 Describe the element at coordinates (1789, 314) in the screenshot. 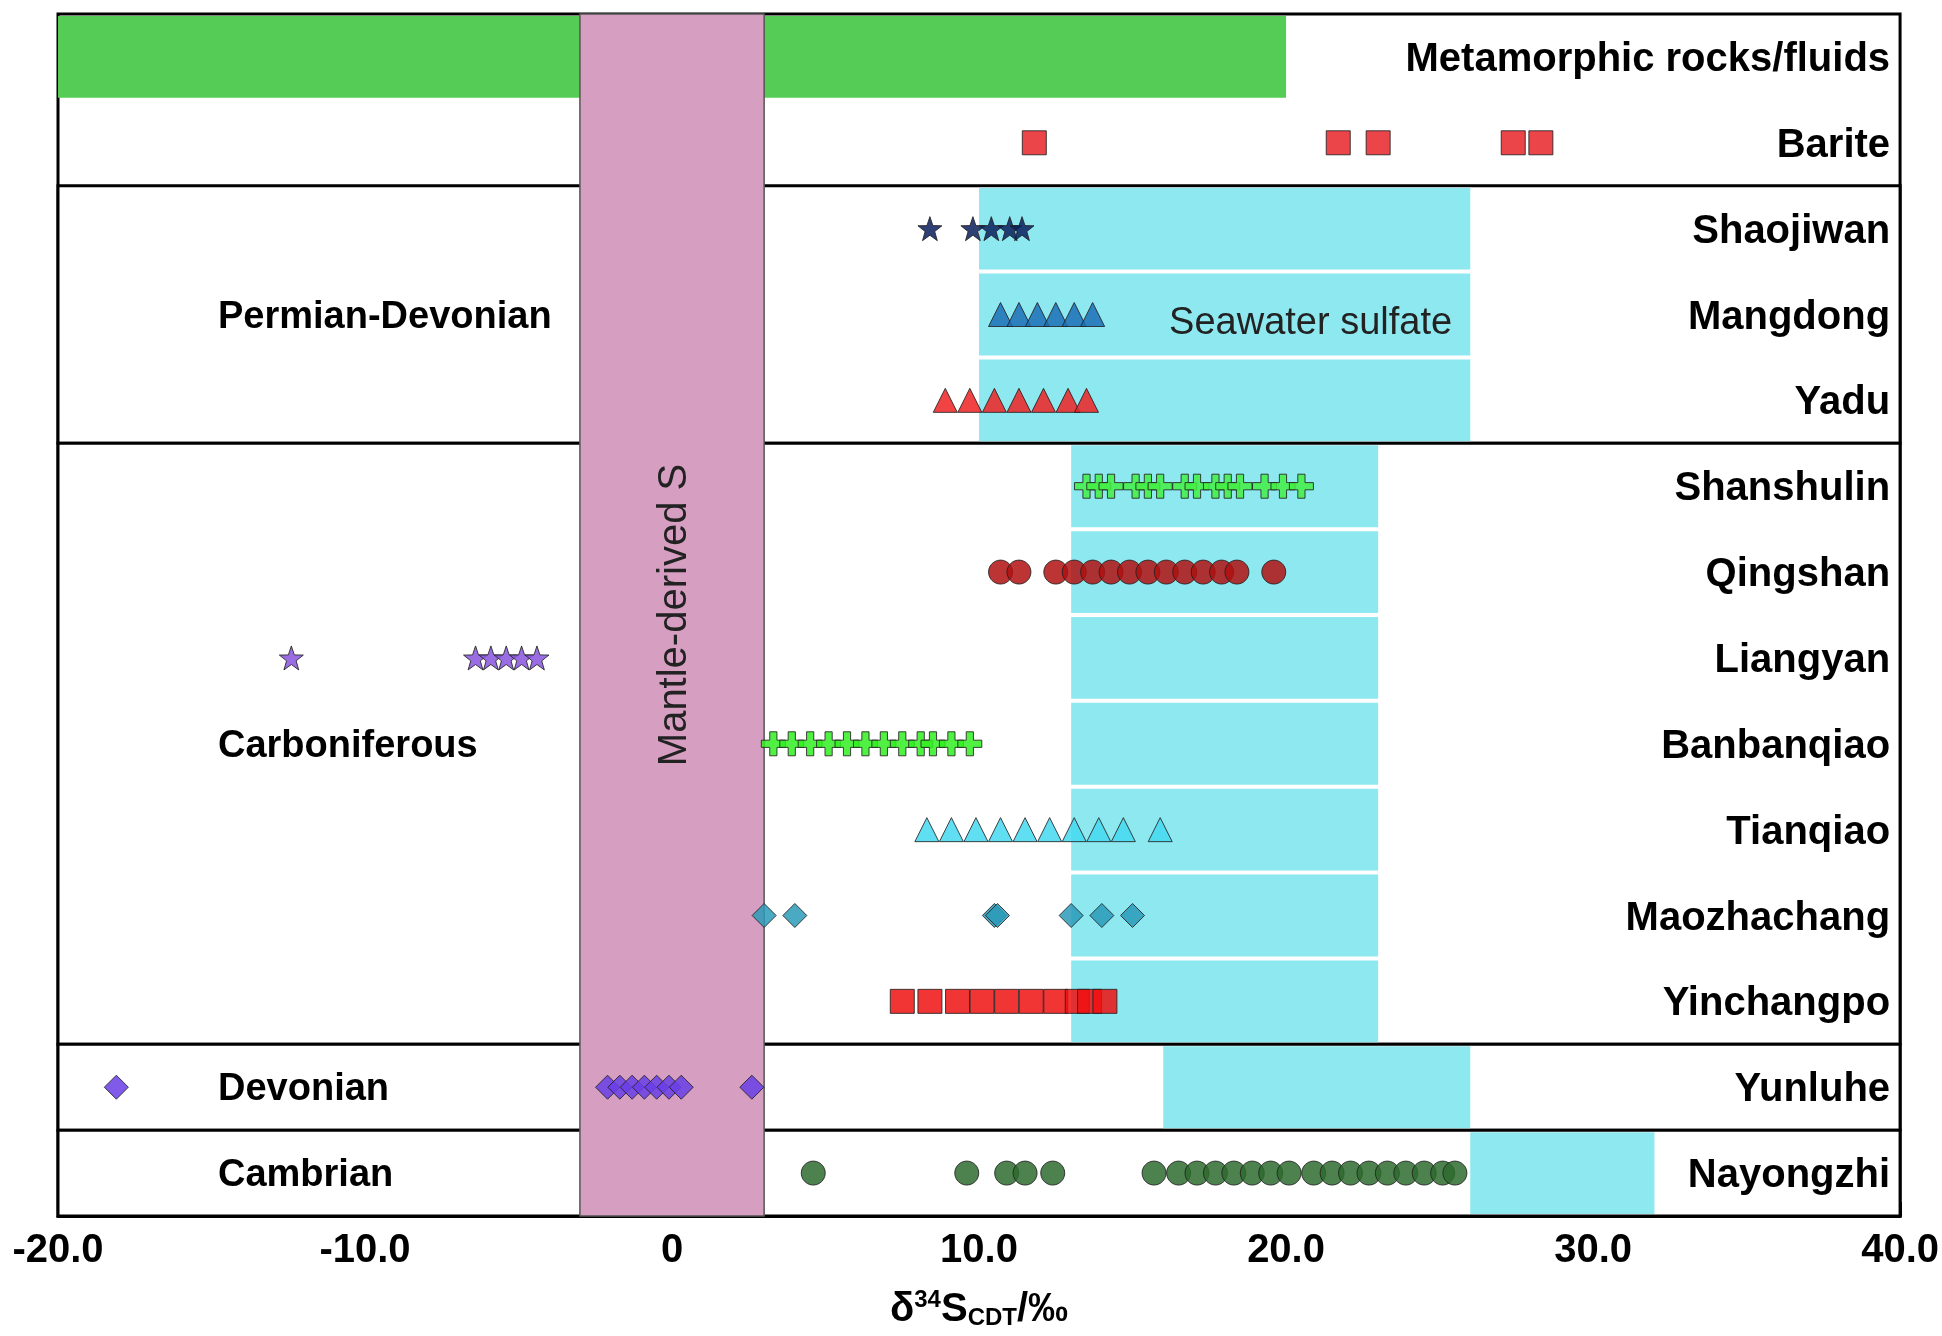

I see `y-tick-label: Mangdong` at that location.